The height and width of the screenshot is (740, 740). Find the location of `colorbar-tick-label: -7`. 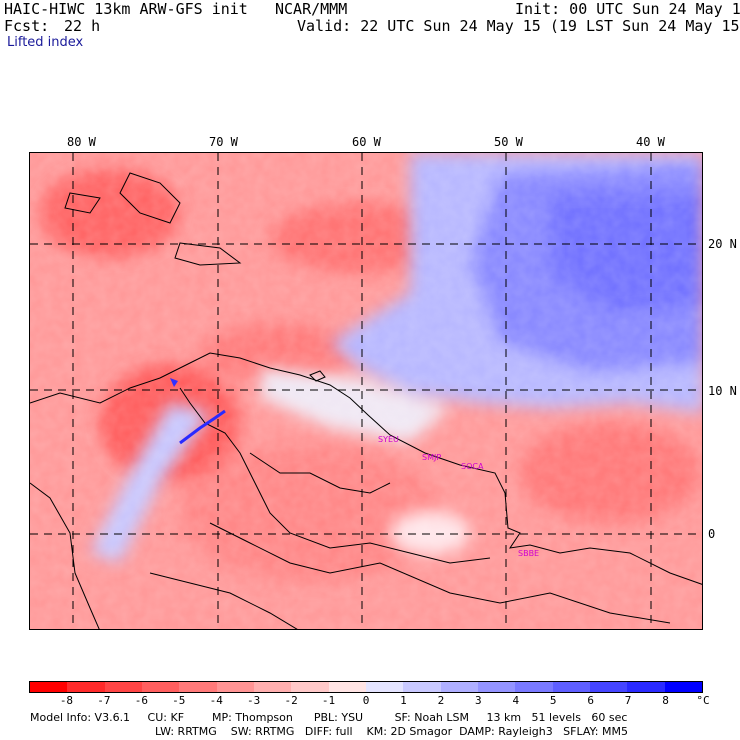

colorbar-tick-label: -7 is located at coordinates (104, 700).